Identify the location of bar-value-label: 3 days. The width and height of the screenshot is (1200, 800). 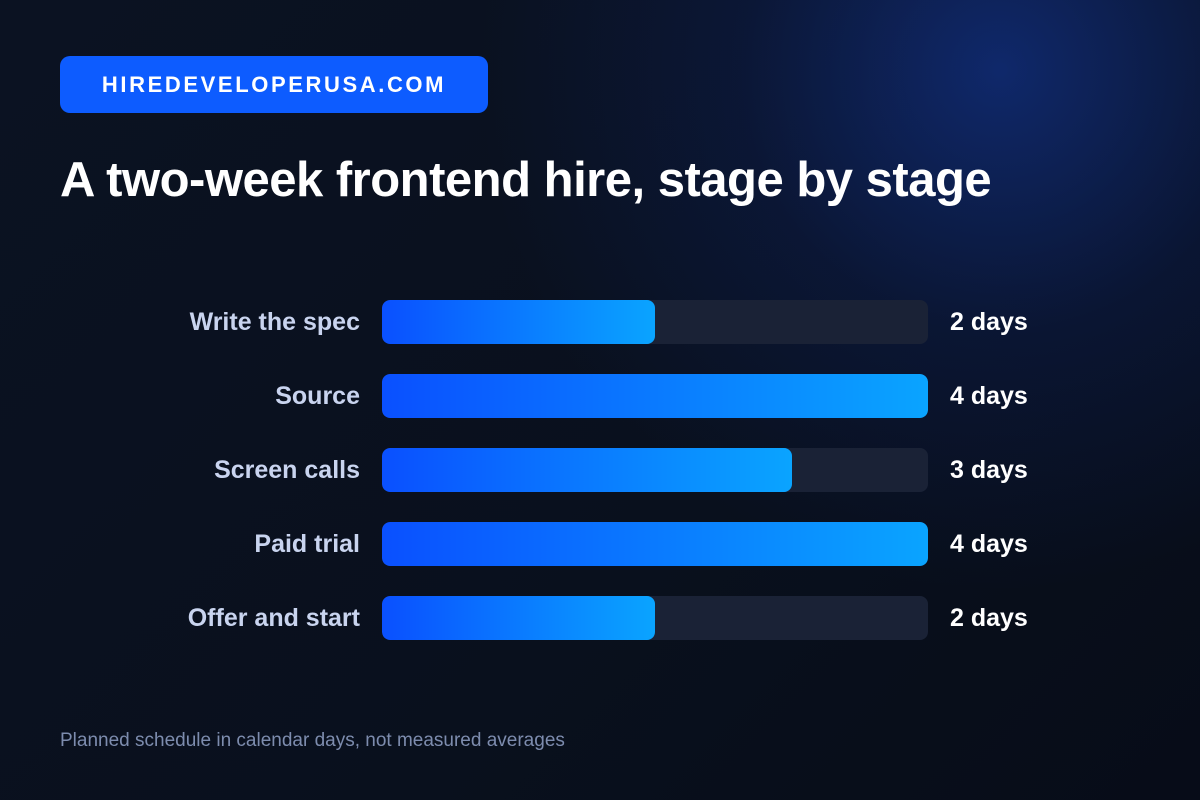
(989, 470).